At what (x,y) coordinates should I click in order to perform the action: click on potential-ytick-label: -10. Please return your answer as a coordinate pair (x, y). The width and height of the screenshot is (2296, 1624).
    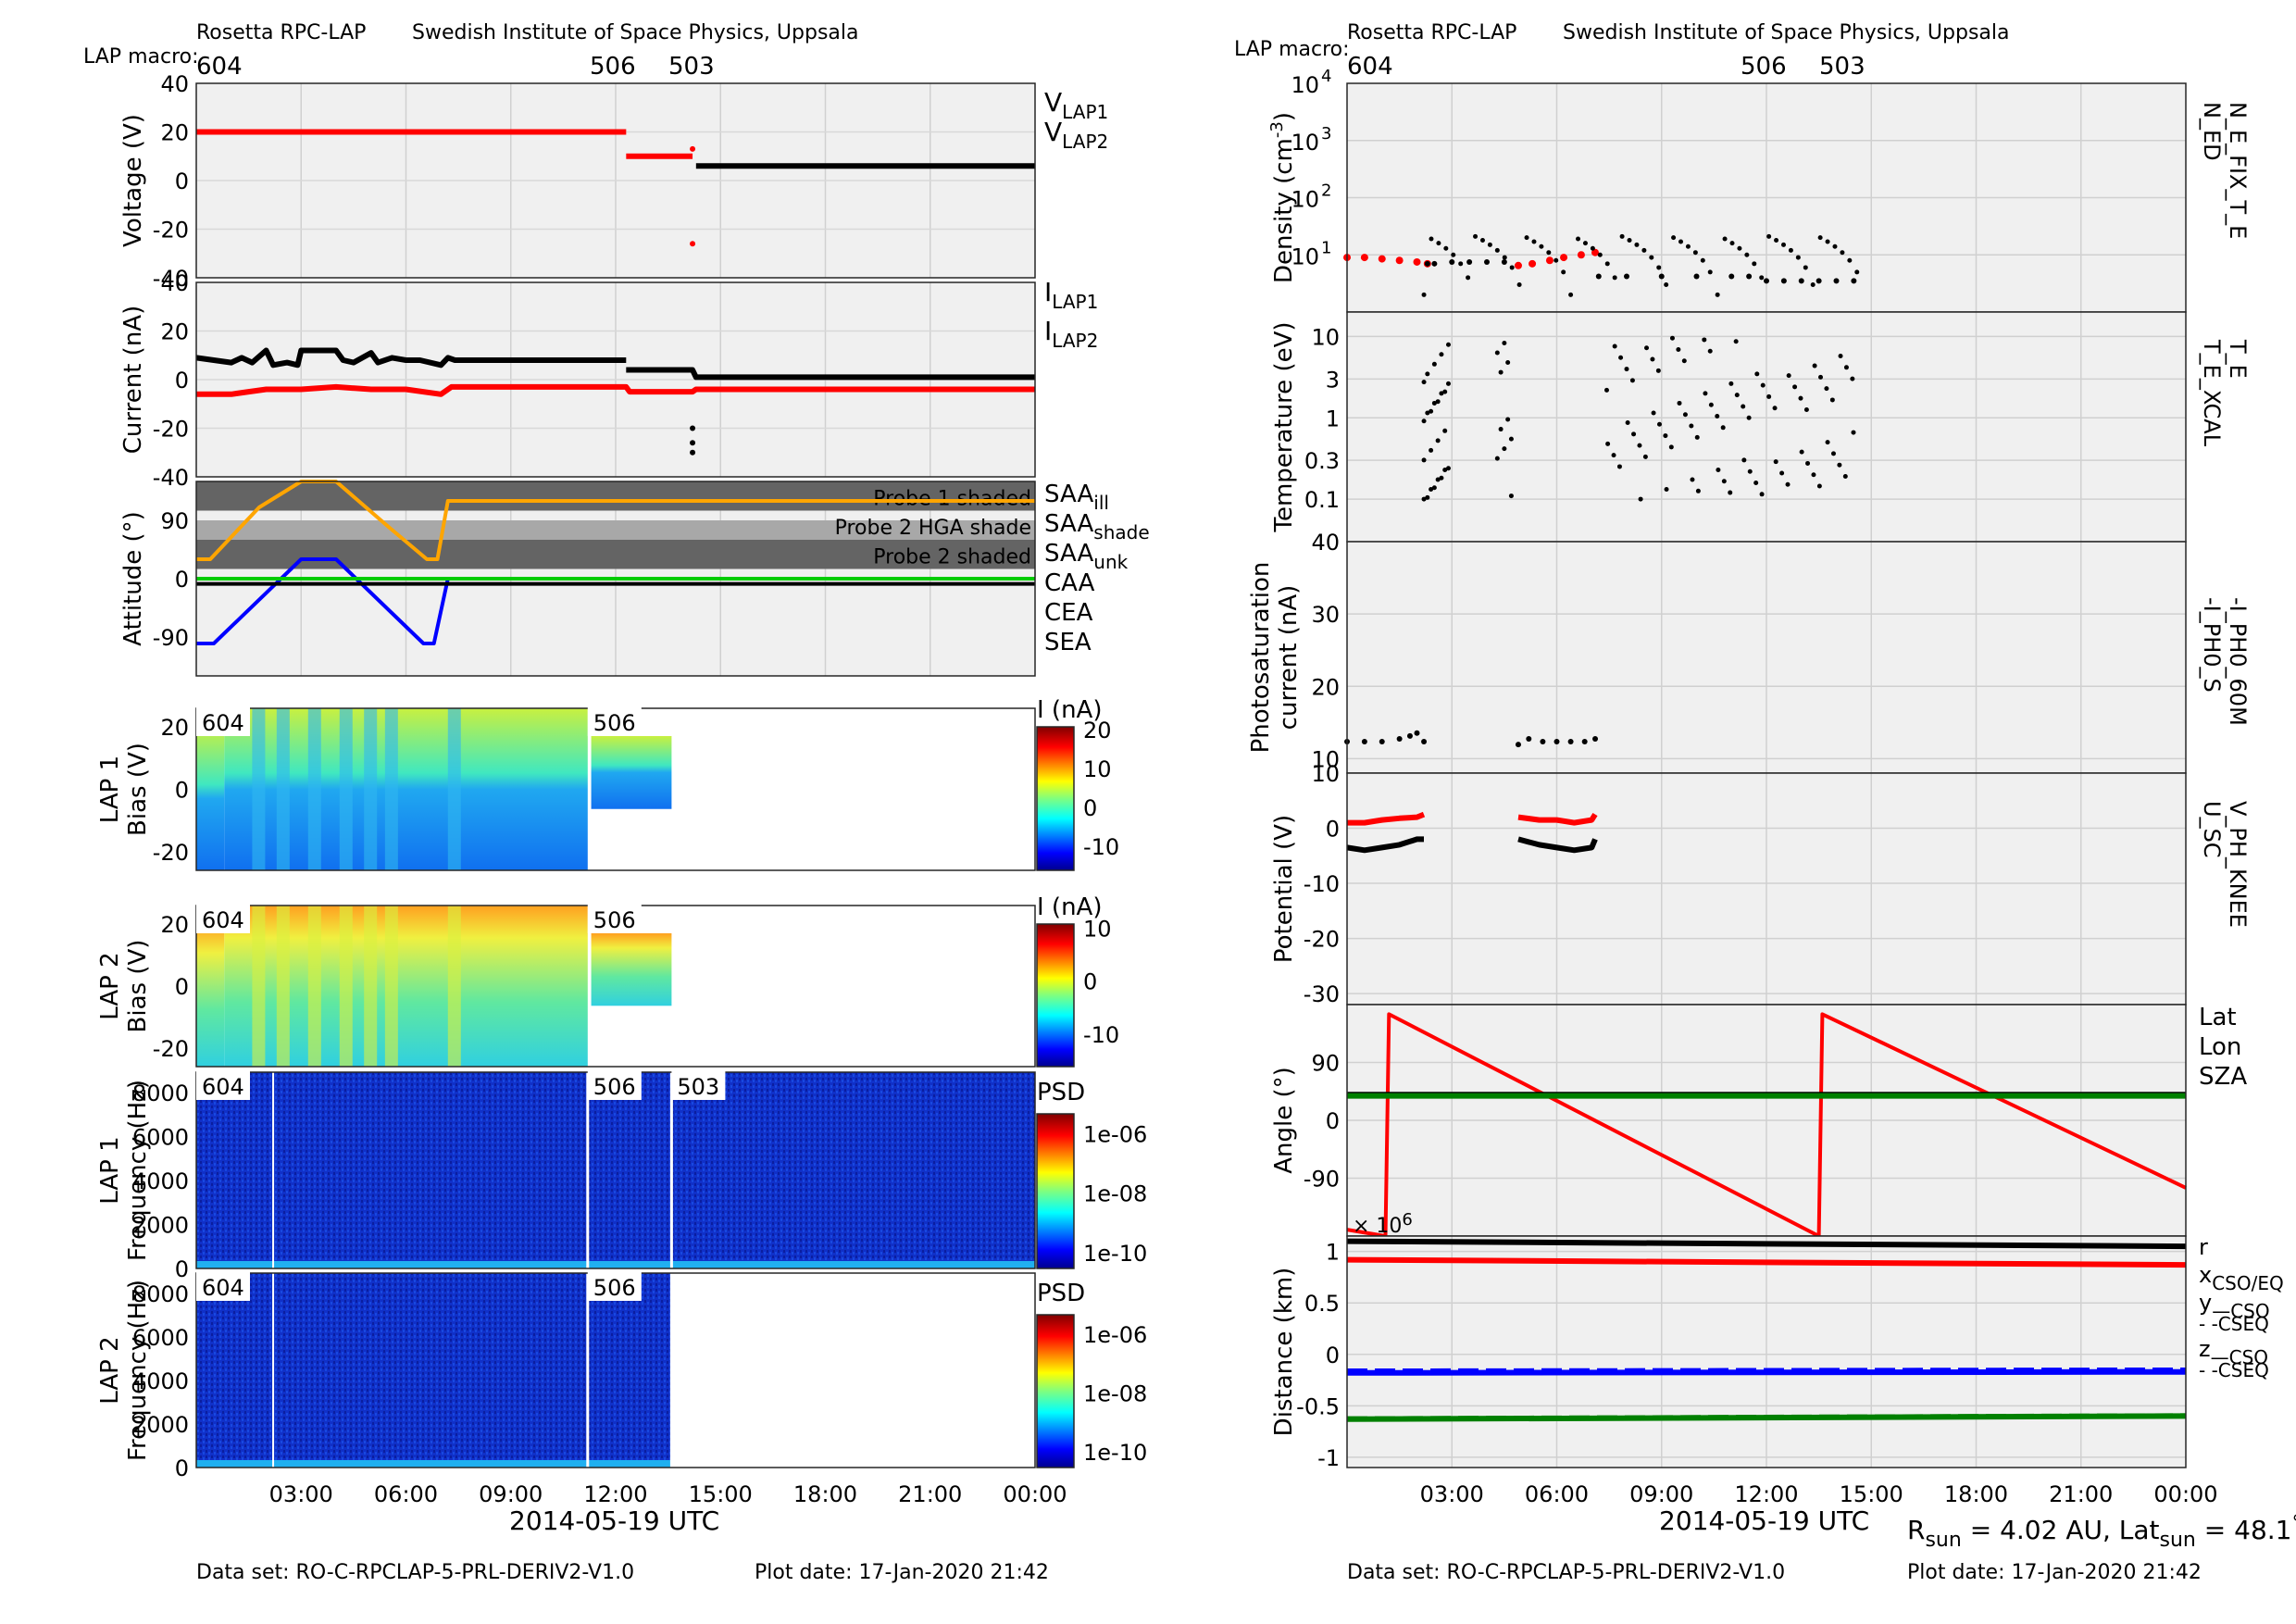
    Looking at the image, I should click on (1322, 884).